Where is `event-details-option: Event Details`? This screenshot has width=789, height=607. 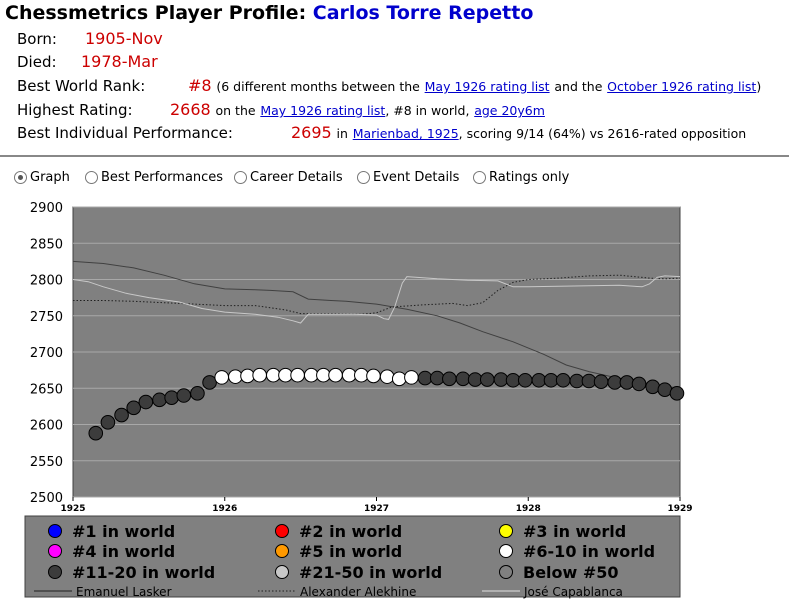 event-details-option: Event Details is located at coordinates (408, 177).